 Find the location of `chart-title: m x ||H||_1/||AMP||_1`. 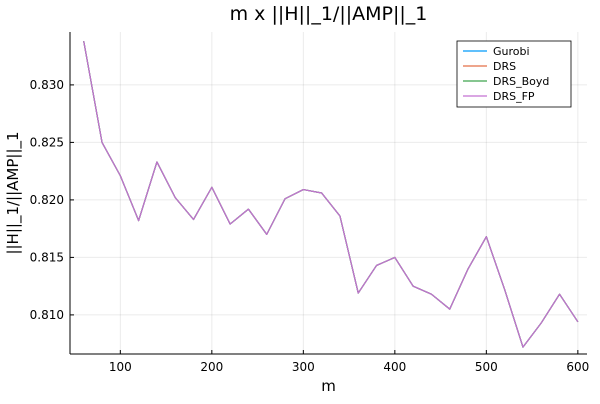

chart-title: m x ||H||_1/||AMP||_1 is located at coordinates (329, 14).